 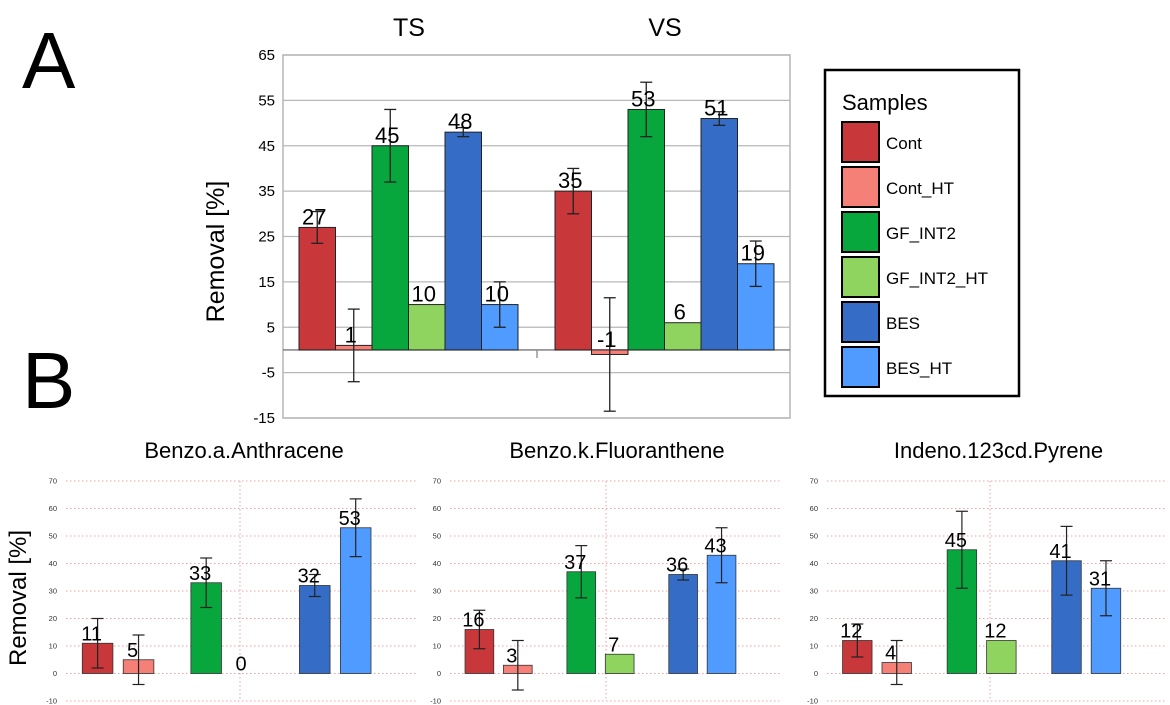 What do you see at coordinates (243, 450) in the screenshot?
I see `chart-title: Benzo.a.Anthracene` at bounding box center [243, 450].